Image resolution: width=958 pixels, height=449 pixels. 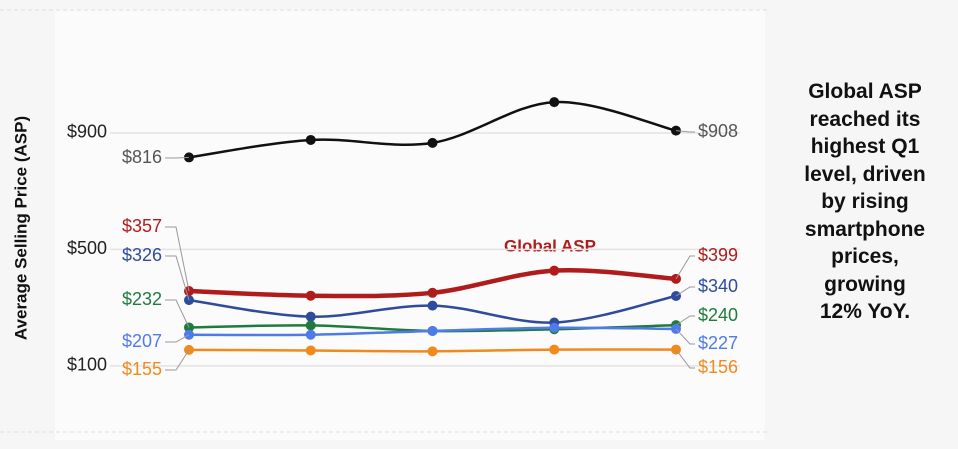 What do you see at coordinates (142, 157) in the screenshot?
I see `value-label: $816` at bounding box center [142, 157].